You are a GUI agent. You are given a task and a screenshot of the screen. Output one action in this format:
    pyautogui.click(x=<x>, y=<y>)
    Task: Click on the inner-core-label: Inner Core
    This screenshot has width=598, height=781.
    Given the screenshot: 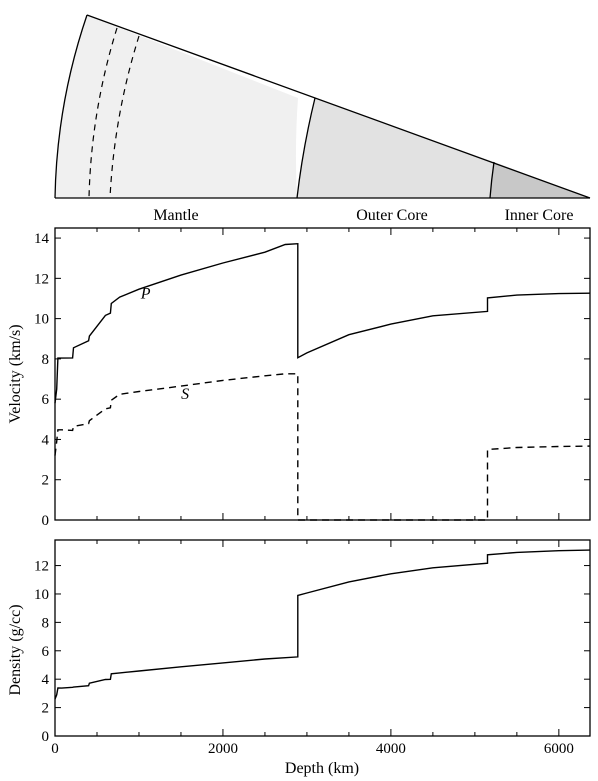 What is the action you would take?
    pyautogui.click(x=539, y=215)
    